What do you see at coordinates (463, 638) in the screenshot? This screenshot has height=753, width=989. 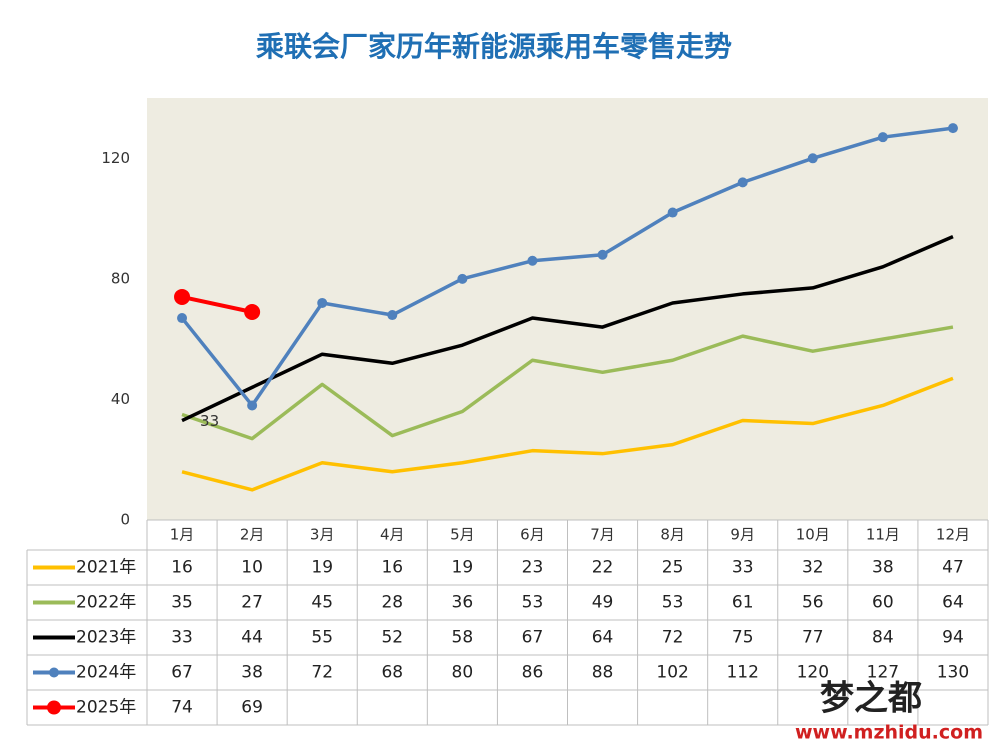 I see `table-cell: 58` at bounding box center [463, 638].